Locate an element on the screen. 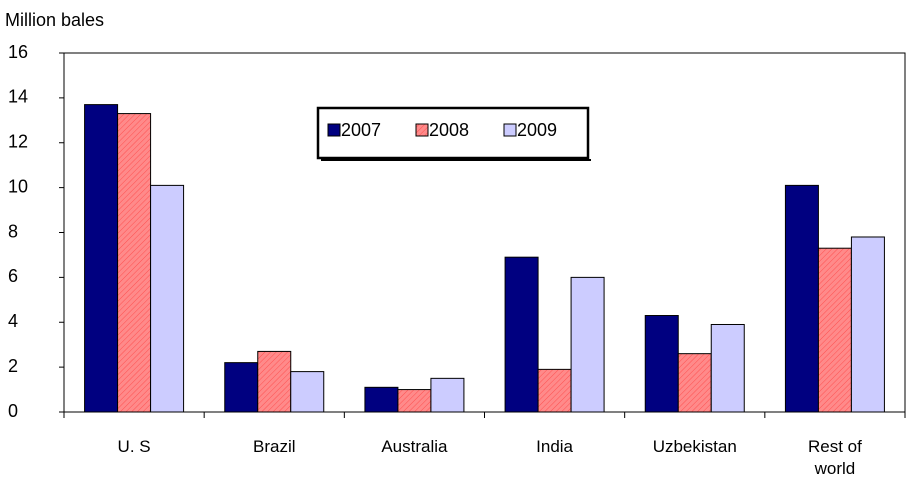 Image resolution: width=920 pixels, height=485 pixels. legend-box is located at coordinates (453, 133).